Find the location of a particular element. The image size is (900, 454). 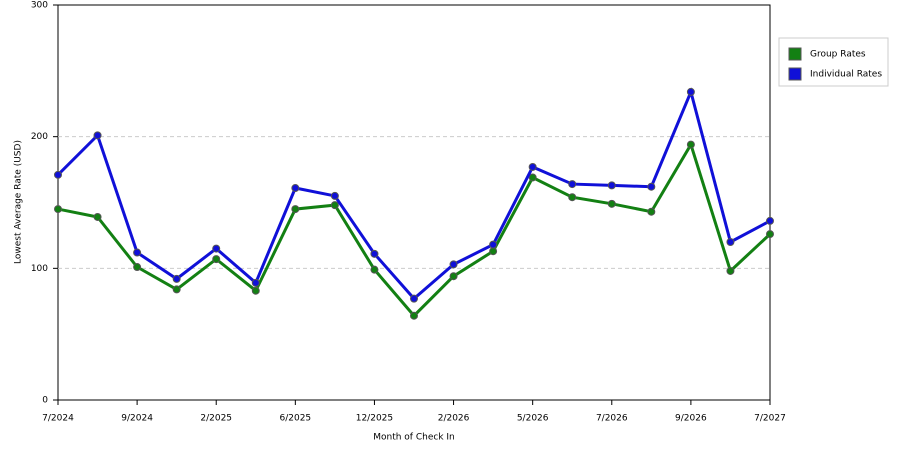

x-tick-label: 6/2025 is located at coordinates (295, 419).